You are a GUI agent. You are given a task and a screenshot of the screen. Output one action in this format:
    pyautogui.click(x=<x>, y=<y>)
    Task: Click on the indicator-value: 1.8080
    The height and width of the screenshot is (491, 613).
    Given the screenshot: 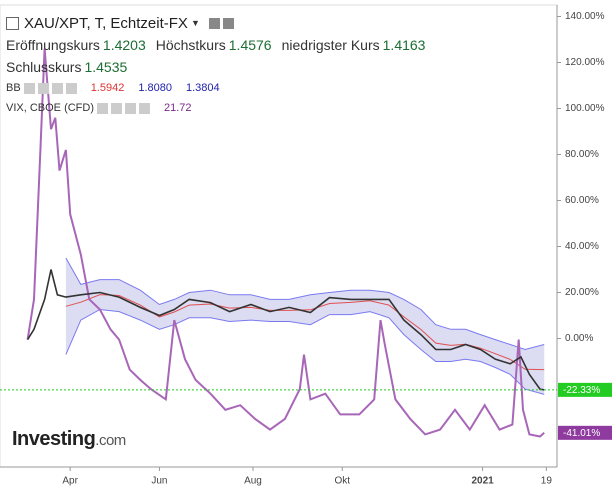 What is the action you would take?
    pyautogui.click(x=155, y=88)
    